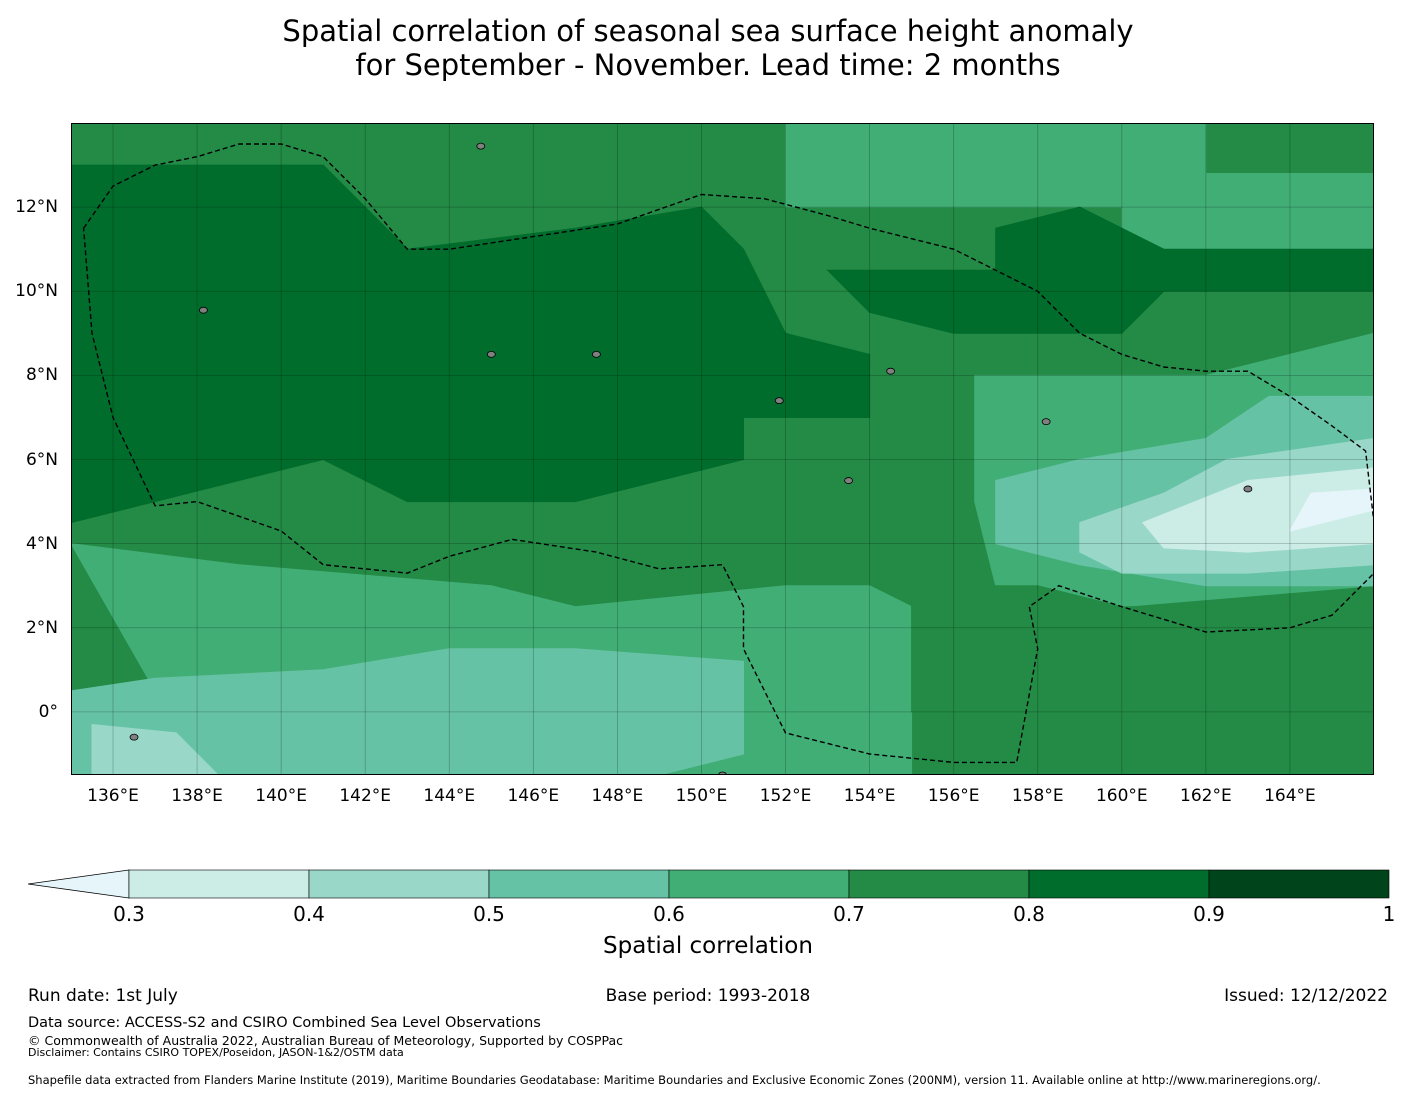 The height and width of the screenshot is (1095, 1416). I want to click on colorbar-tick-label: 0.5, so click(489, 914).